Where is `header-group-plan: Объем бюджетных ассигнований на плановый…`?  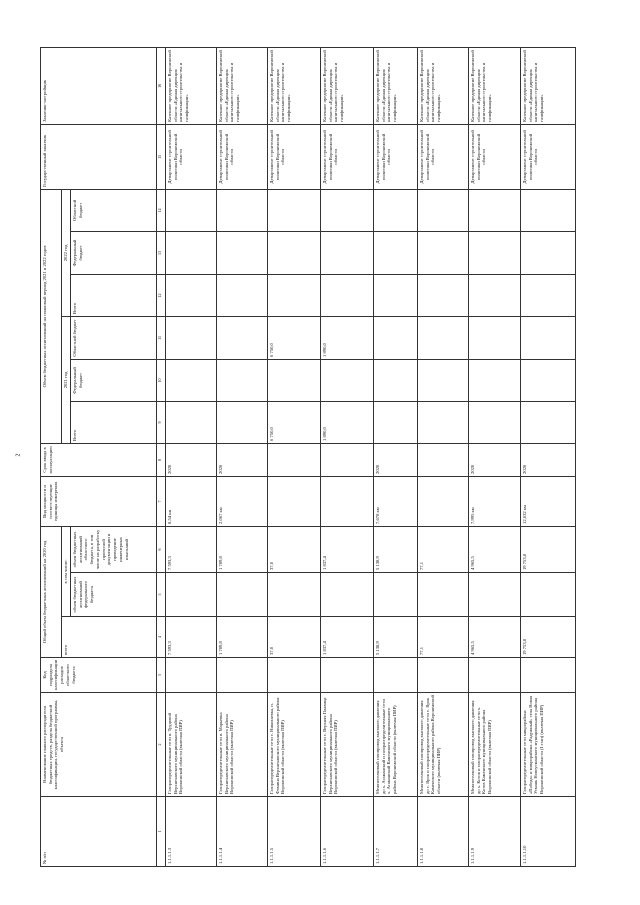 header-group-plan: Объем бюджетных ассигнований на плановый… is located at coordinates (51, 316).